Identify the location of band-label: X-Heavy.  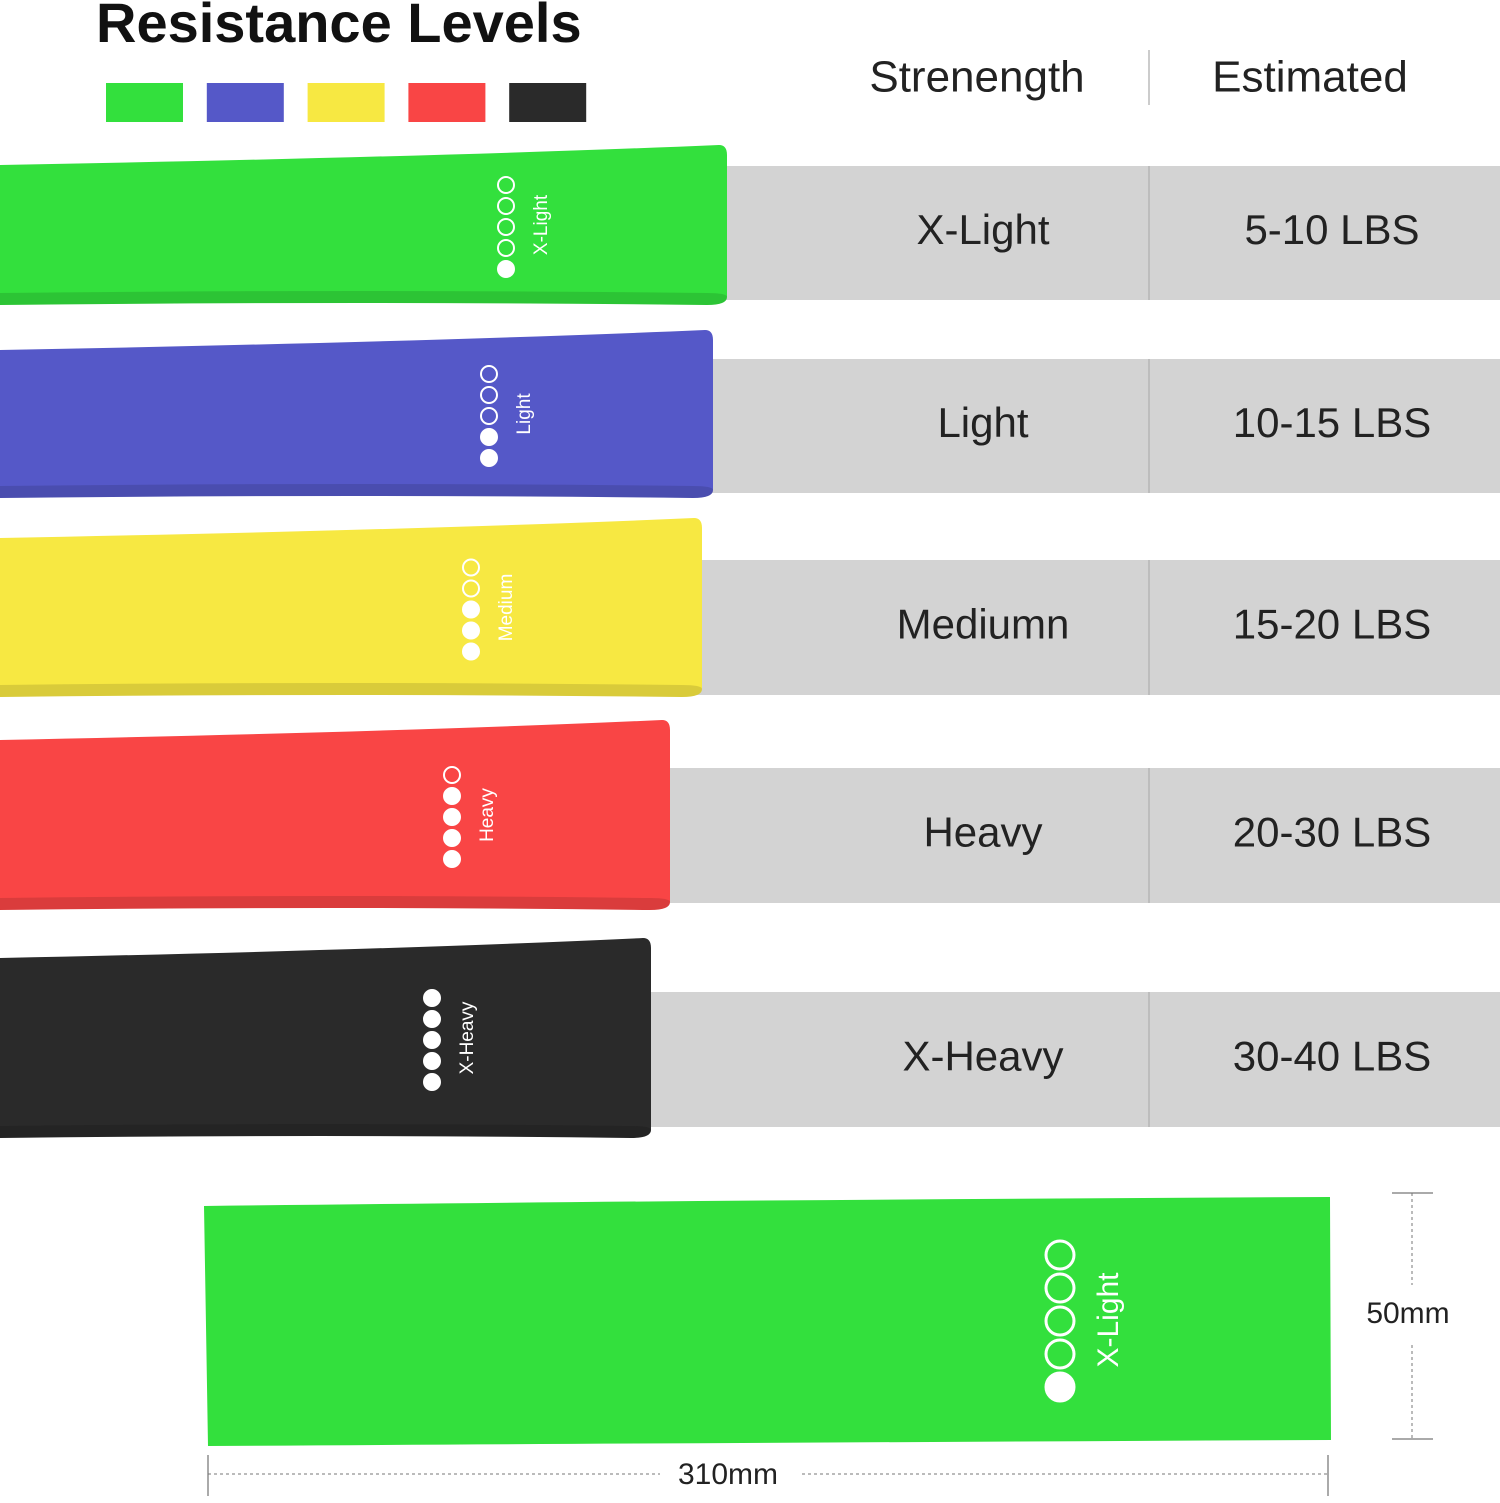
(467, 1037).